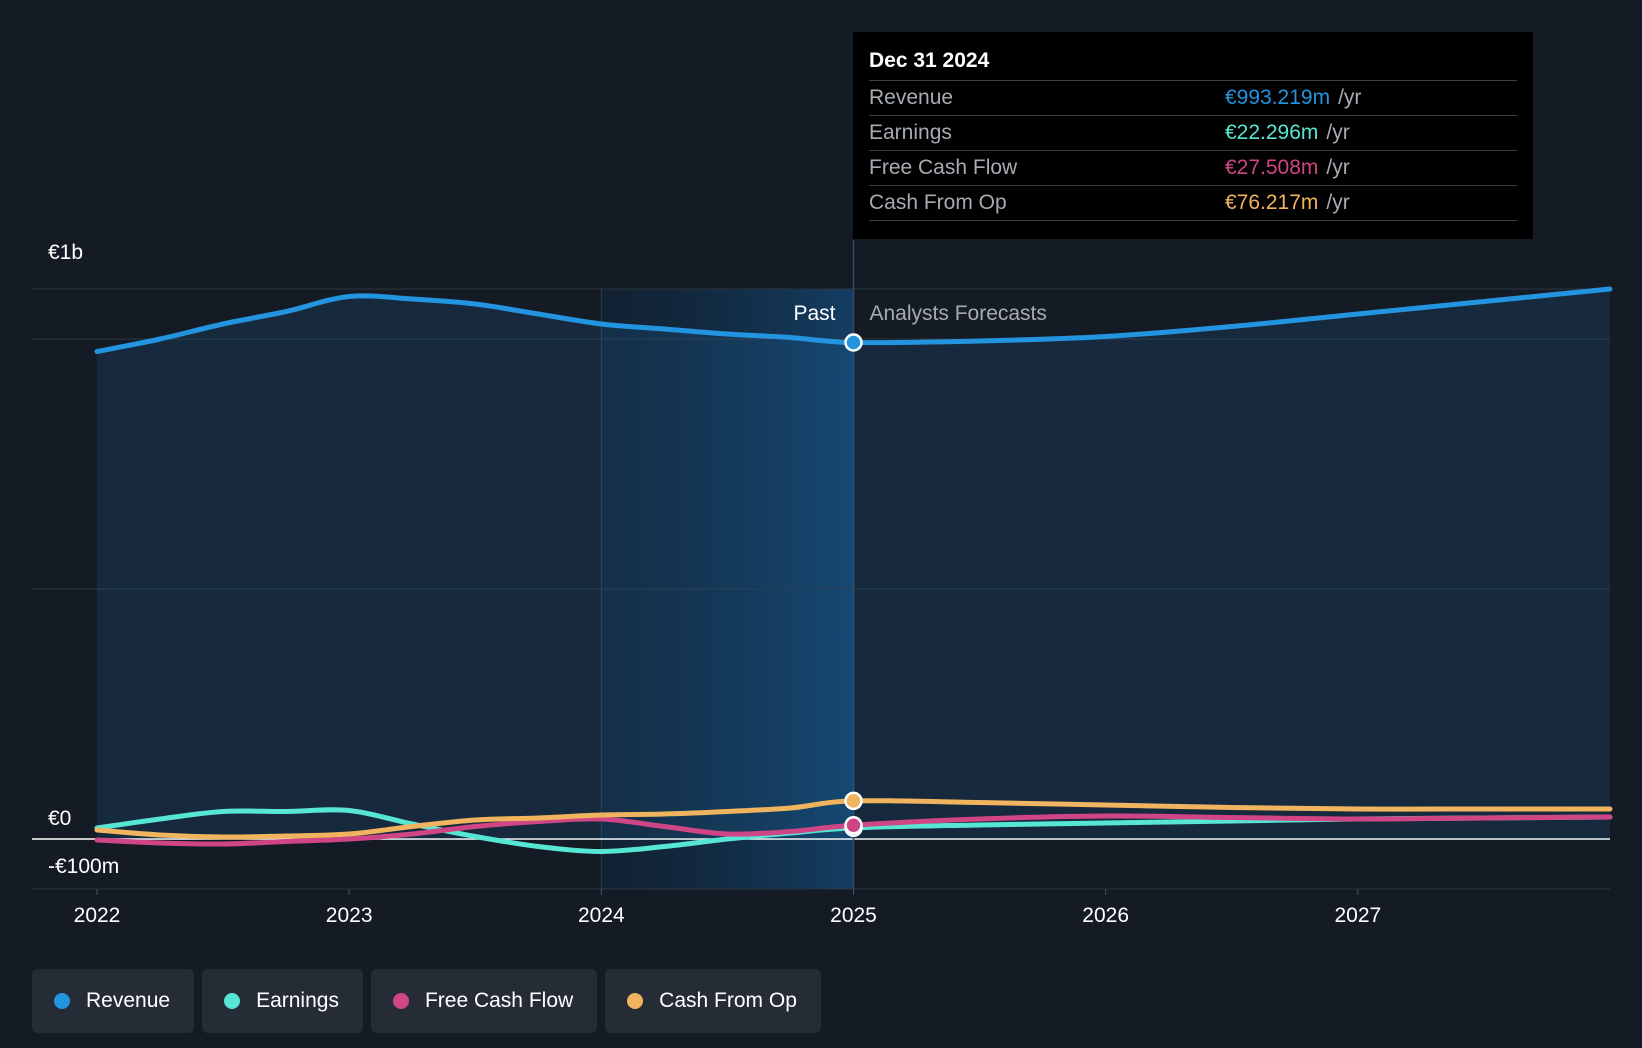 This screenshot has width=1642, height=1048. What do you see at coordinates (65, 252) in the screenshot?
I see `y-tick-label: €1b` at bounding box center [65, 252].